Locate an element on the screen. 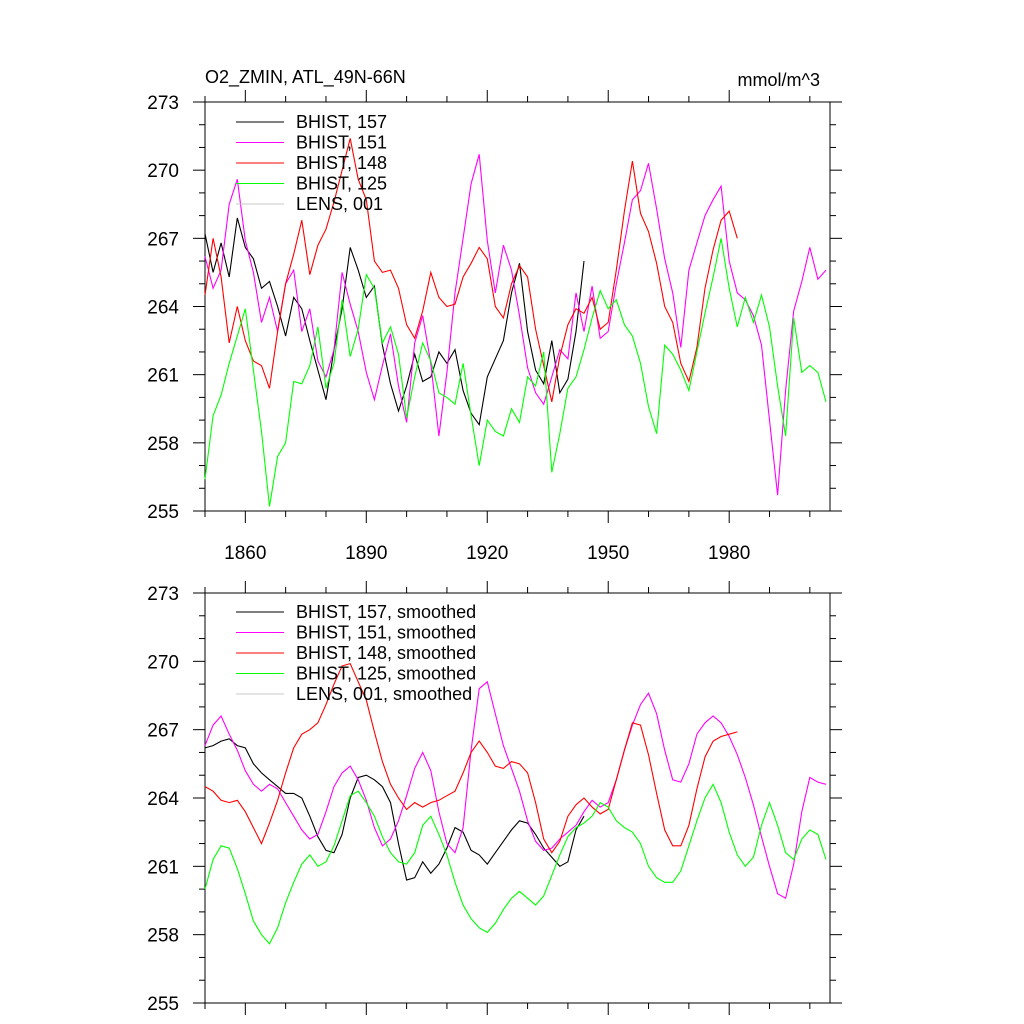  legend-label: LENS, 001 is located at coordinates (339, 204).